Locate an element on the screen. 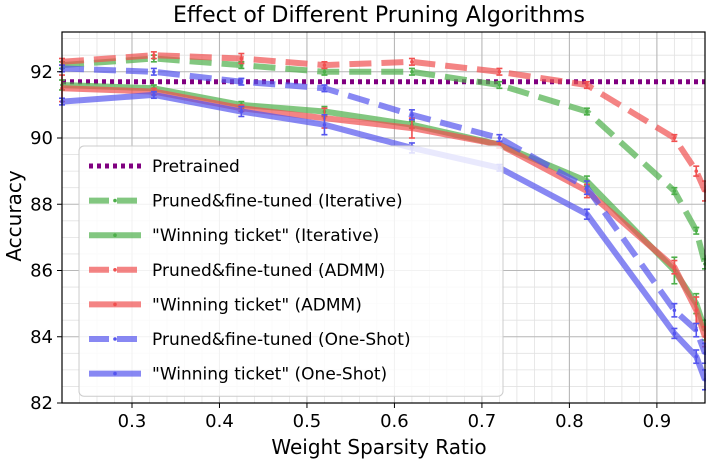  y-tick-label: 82 is located at coordinates (41, 403).